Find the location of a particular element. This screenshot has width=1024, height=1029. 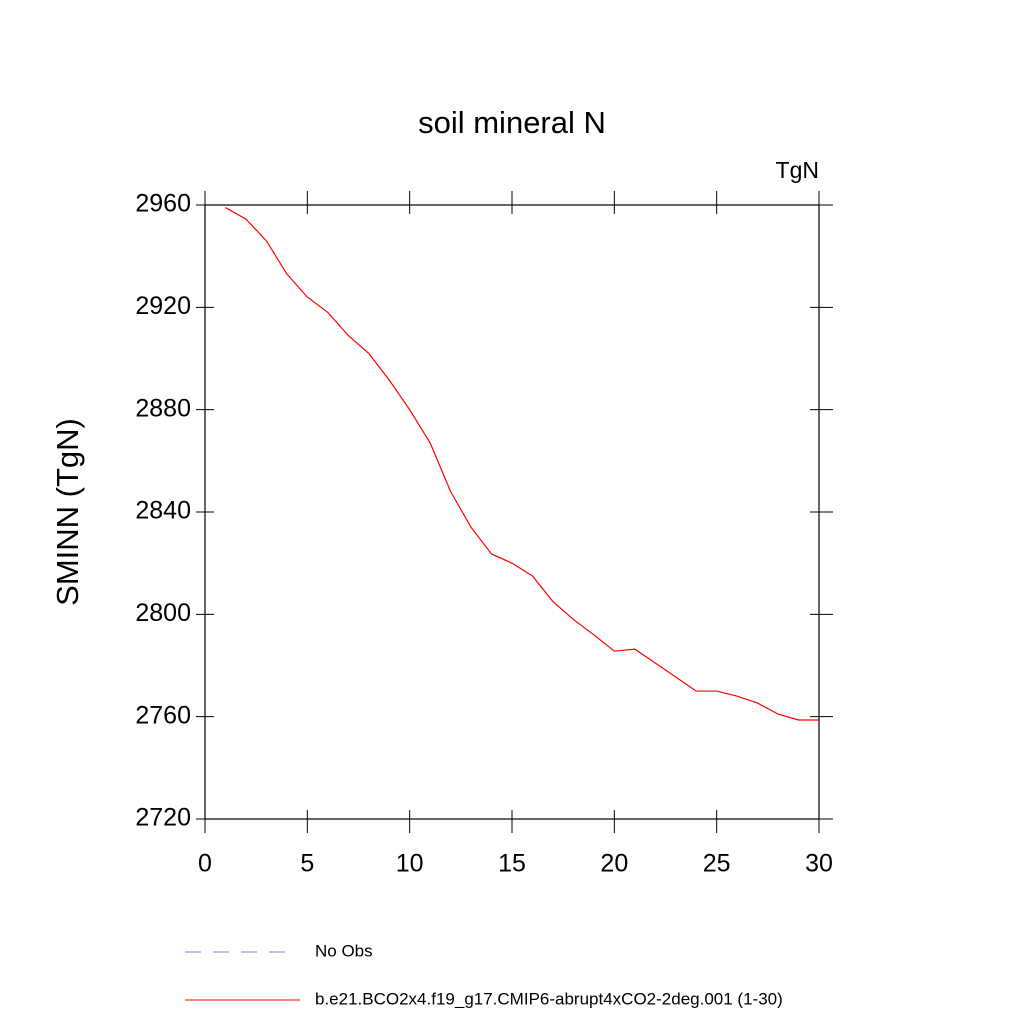

legend-label: No Obs is located at coordinates (344, 950).